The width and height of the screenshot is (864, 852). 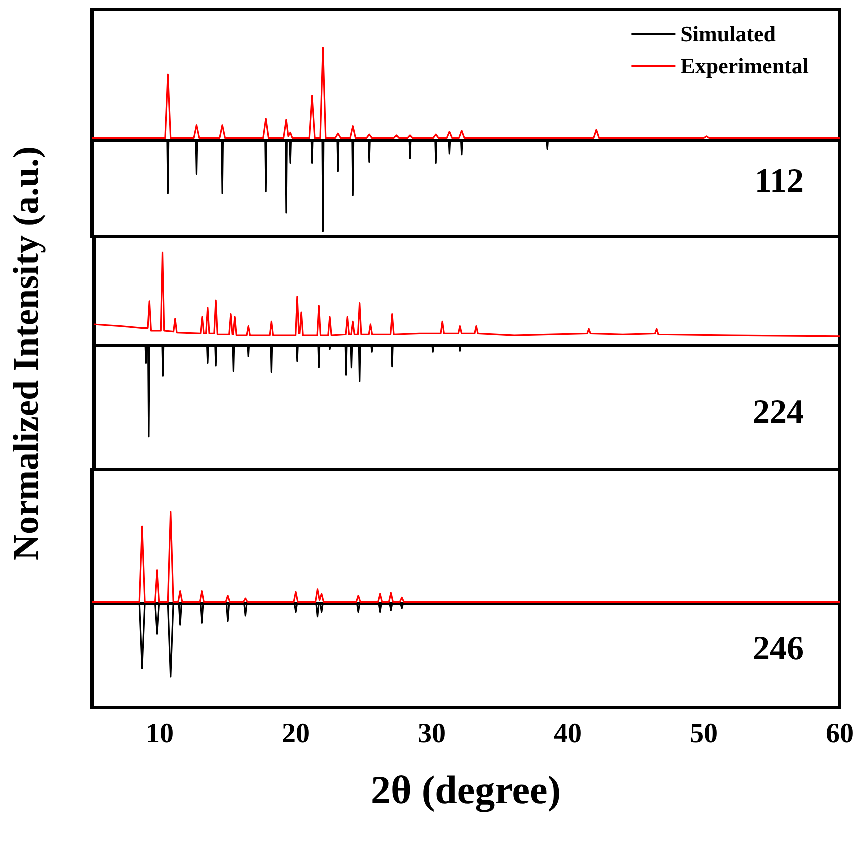 What do you see at coordinates (728, 34) in the screenshot?
I see `legend-label: Simulated` at bounding box center [728, 34].